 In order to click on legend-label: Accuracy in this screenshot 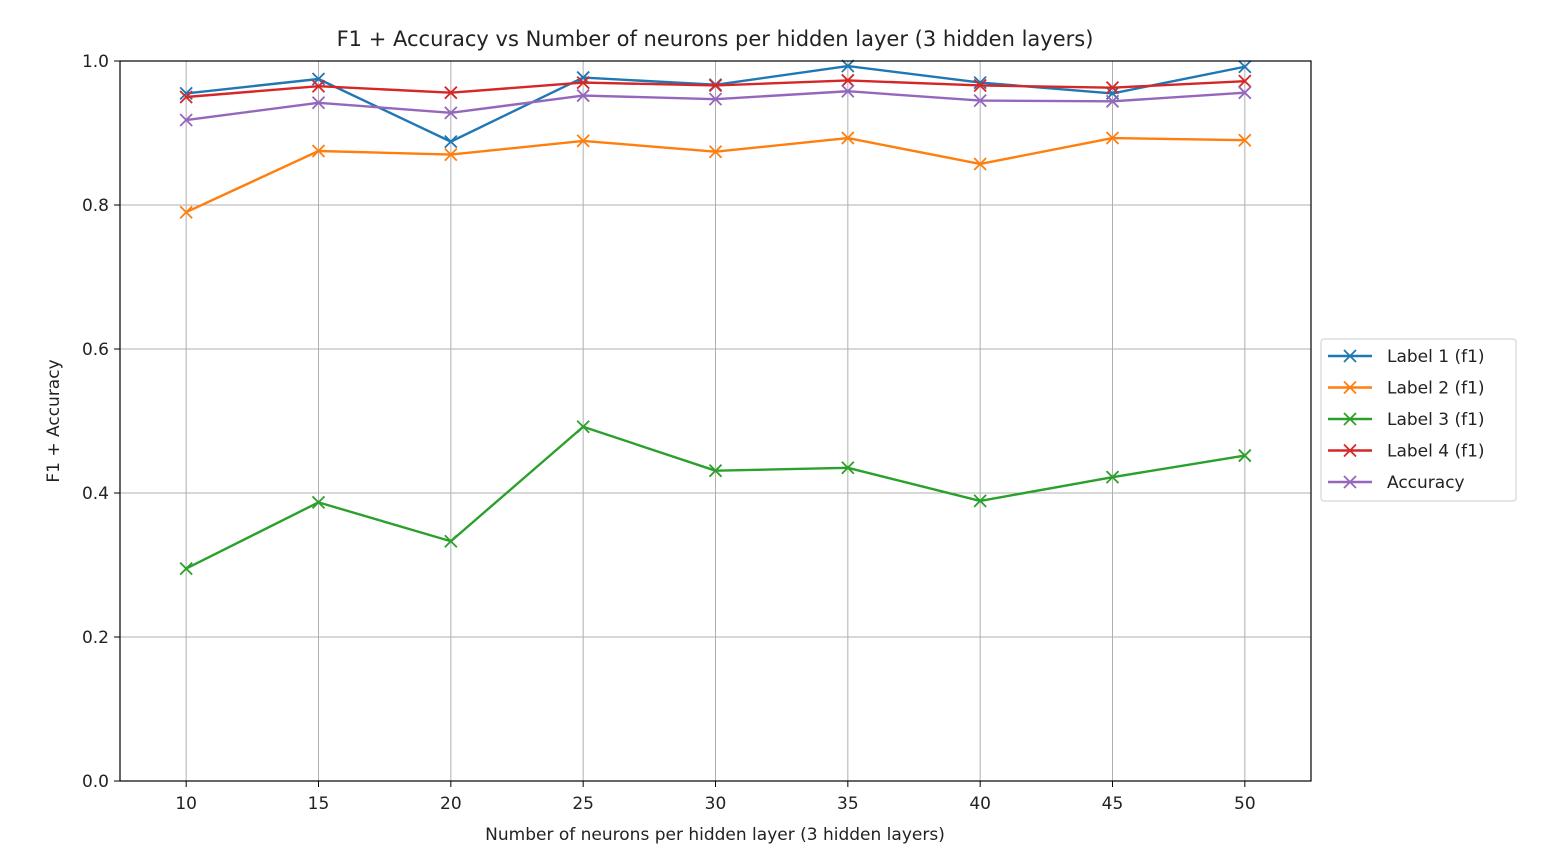, I will do `click(1426, 483)`.